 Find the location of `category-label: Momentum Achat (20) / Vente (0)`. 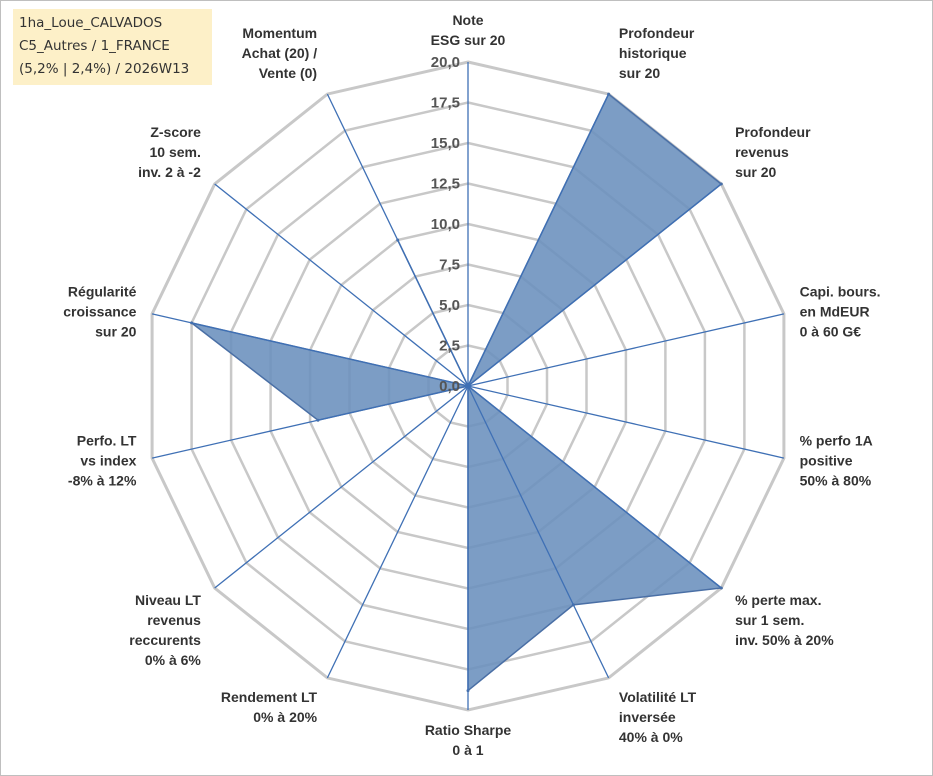

category-label: Momentum Achat (20) / Vente (0) is located at coordinates (280, 53).